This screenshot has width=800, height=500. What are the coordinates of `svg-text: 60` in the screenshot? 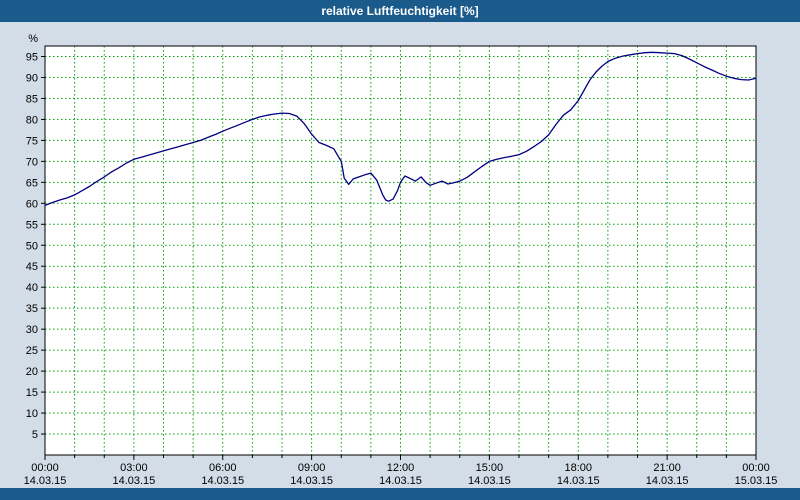 It's located at (32, 204).